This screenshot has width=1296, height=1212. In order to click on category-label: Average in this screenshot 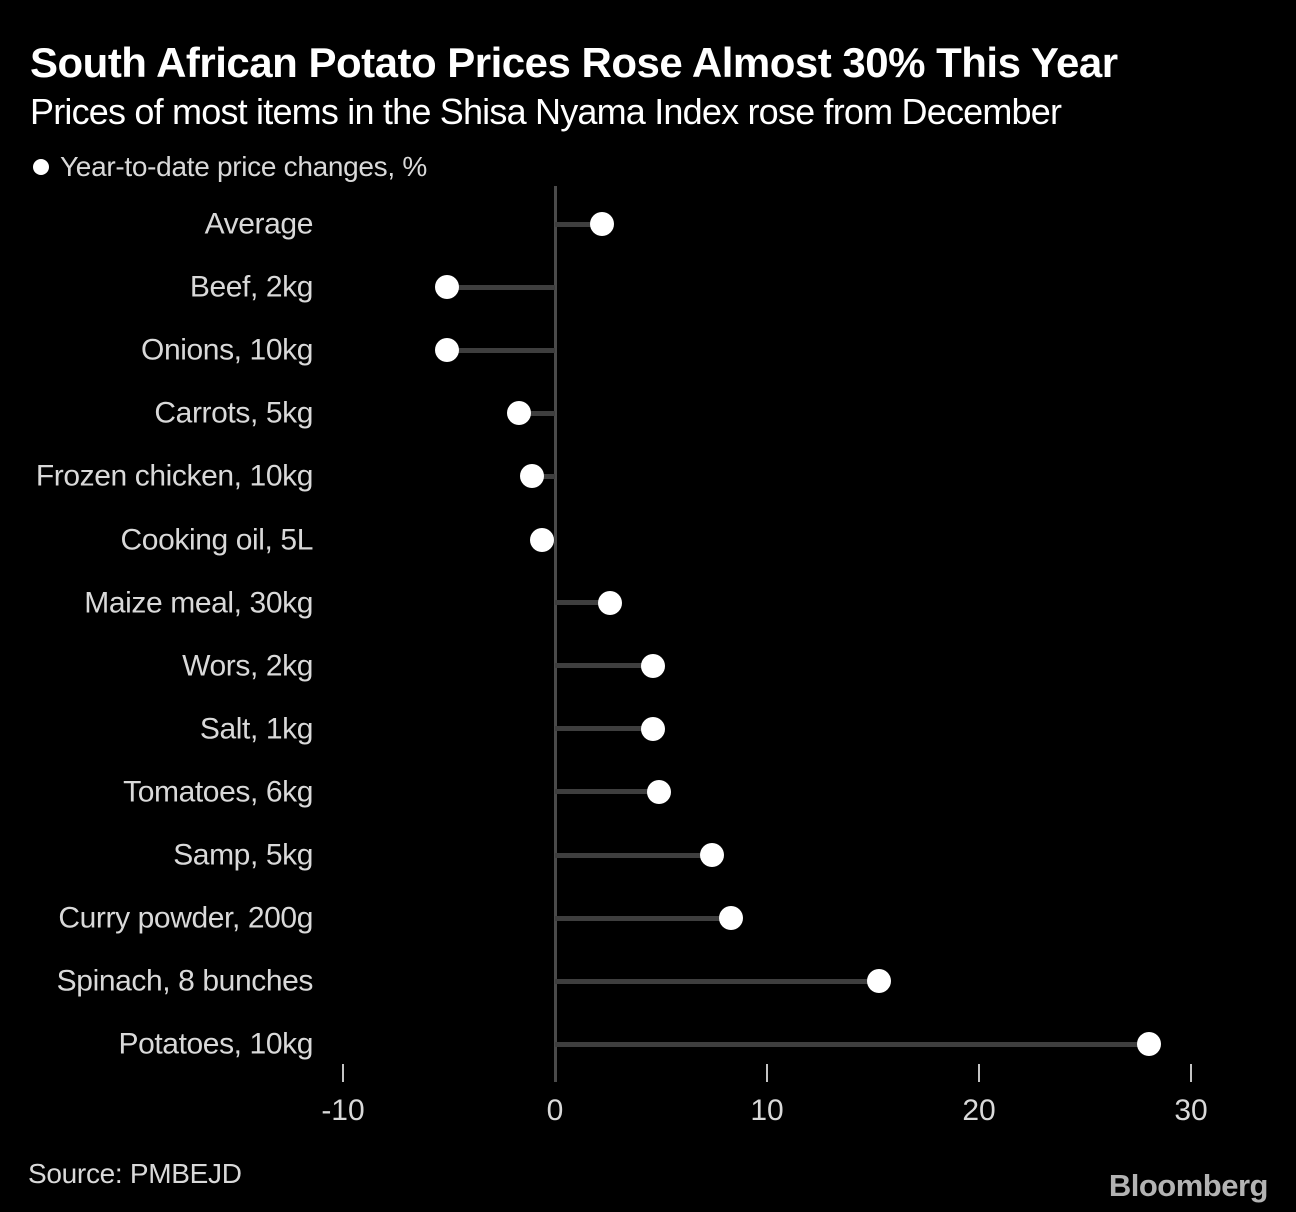, I will do `click(259, 224)`.